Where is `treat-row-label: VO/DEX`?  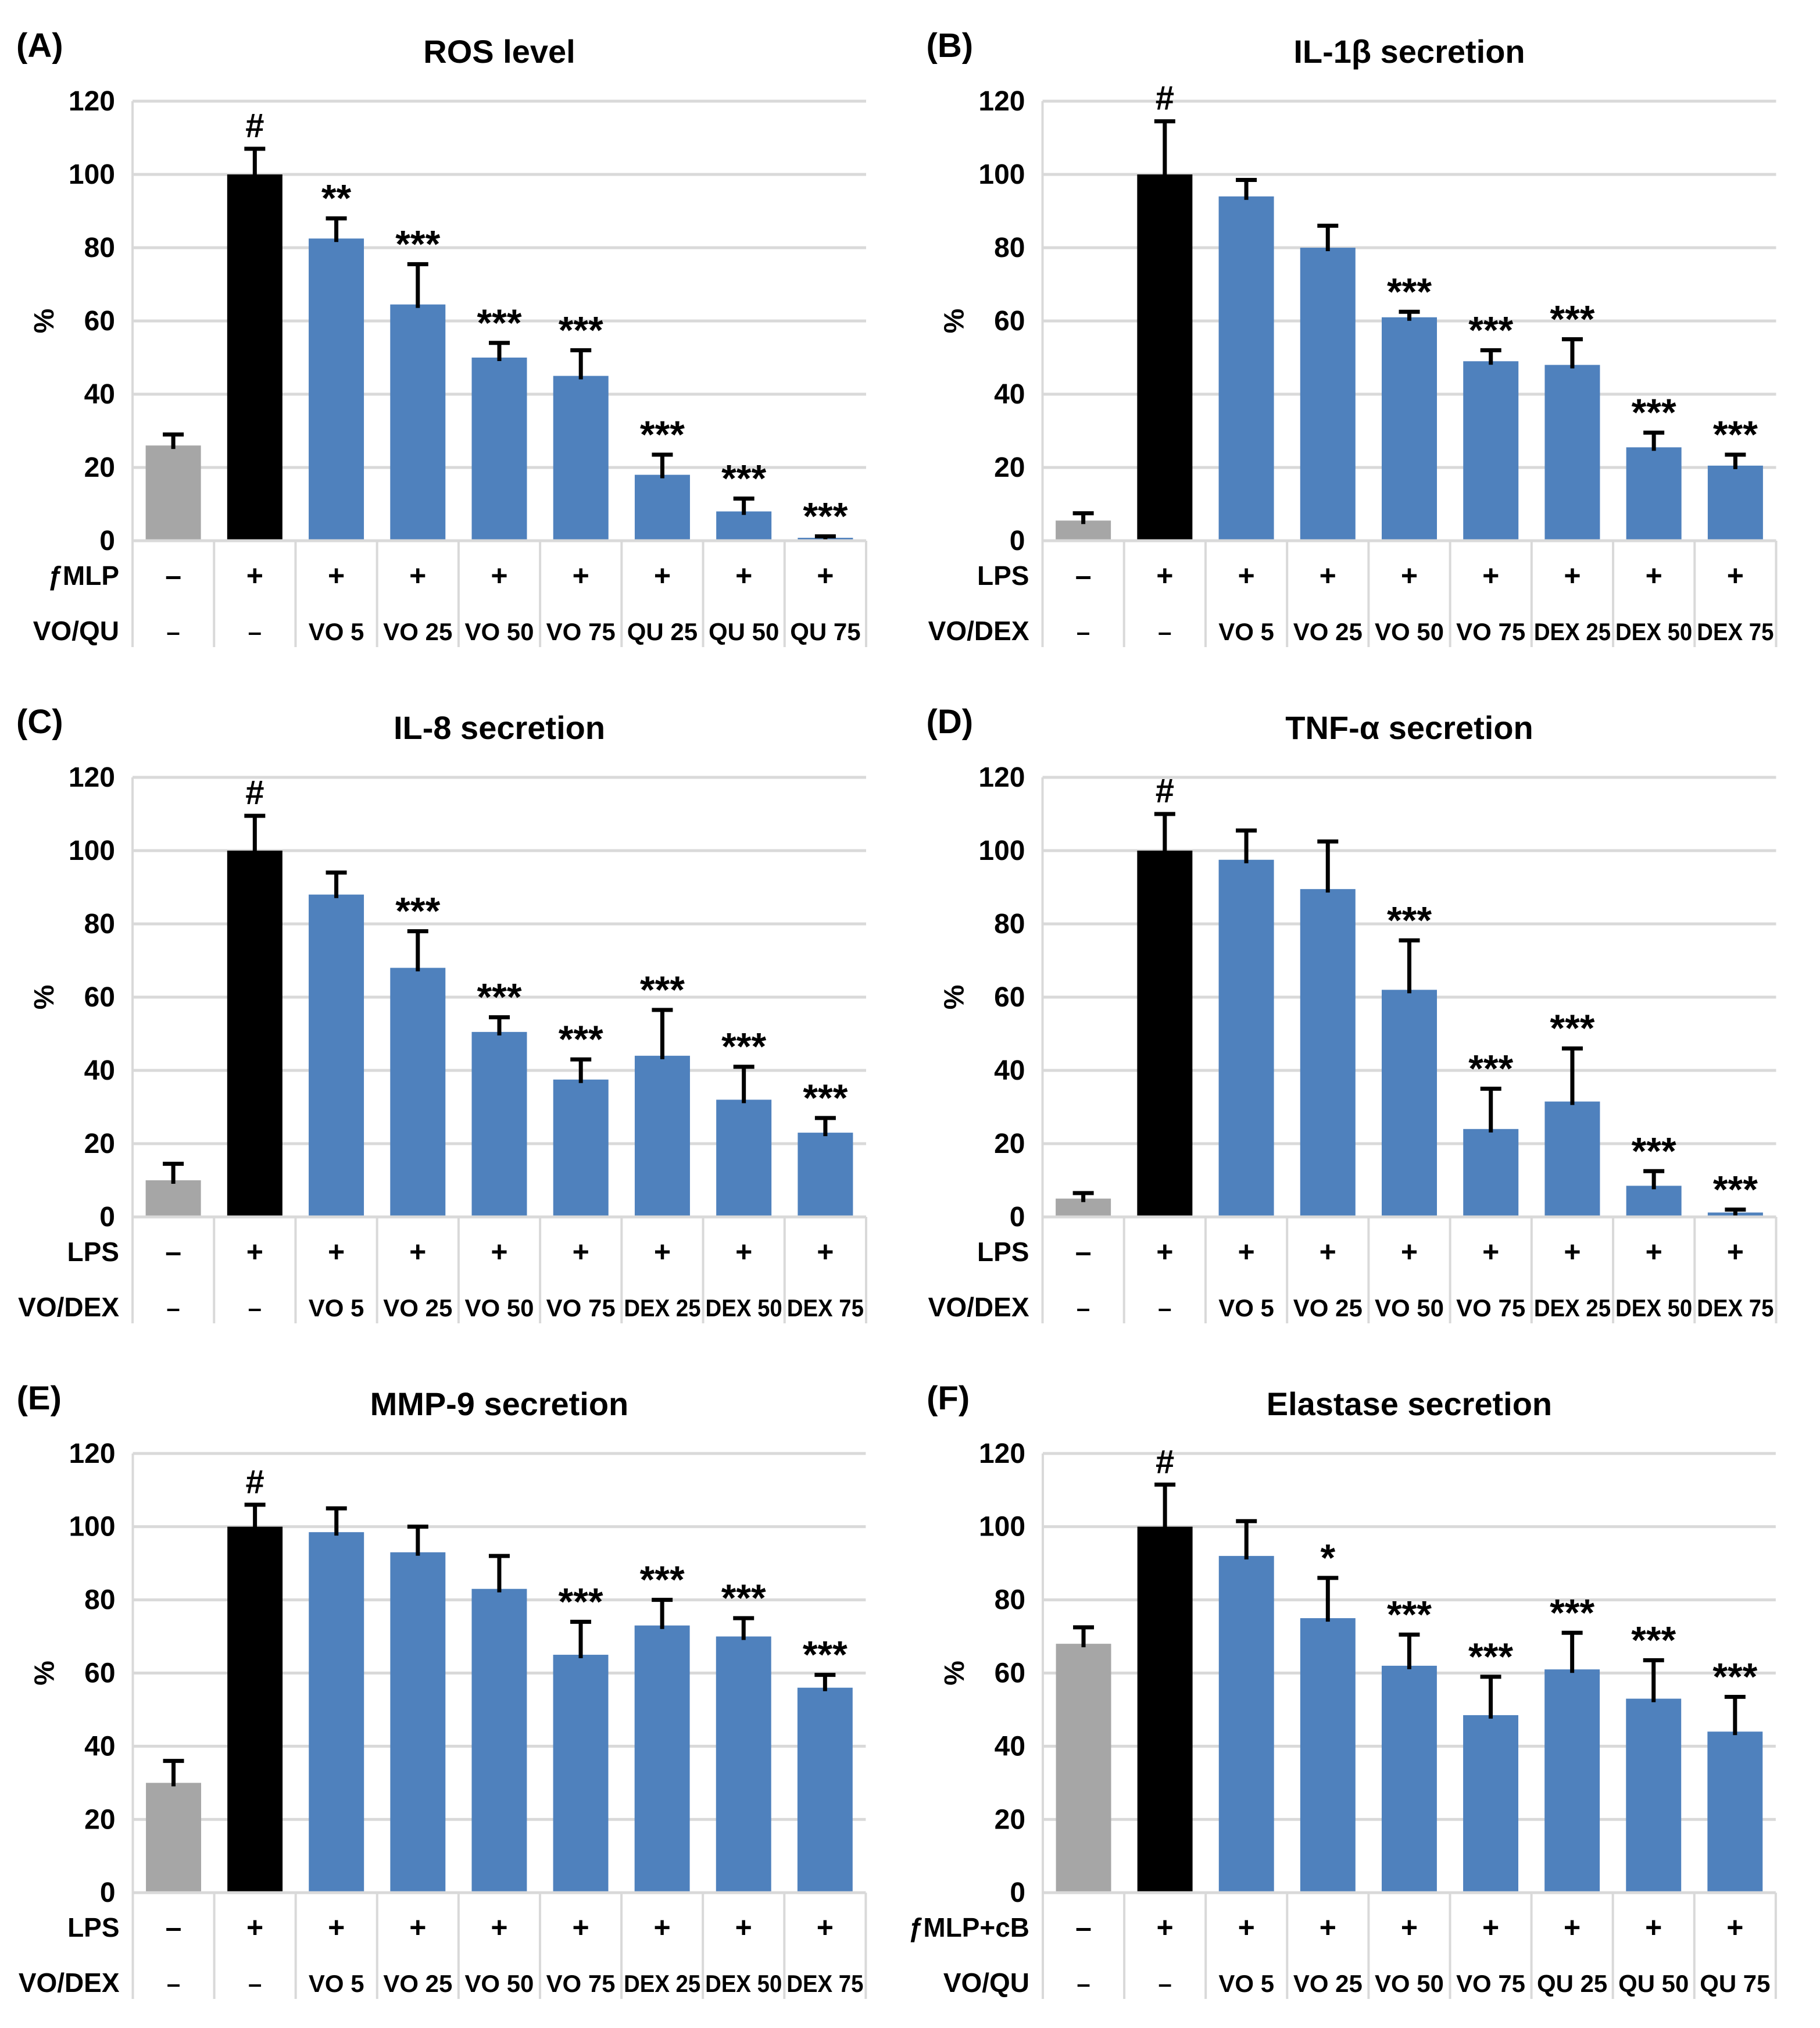 treat-row-label: VO/DEX is located at coordinates (68, 1307).